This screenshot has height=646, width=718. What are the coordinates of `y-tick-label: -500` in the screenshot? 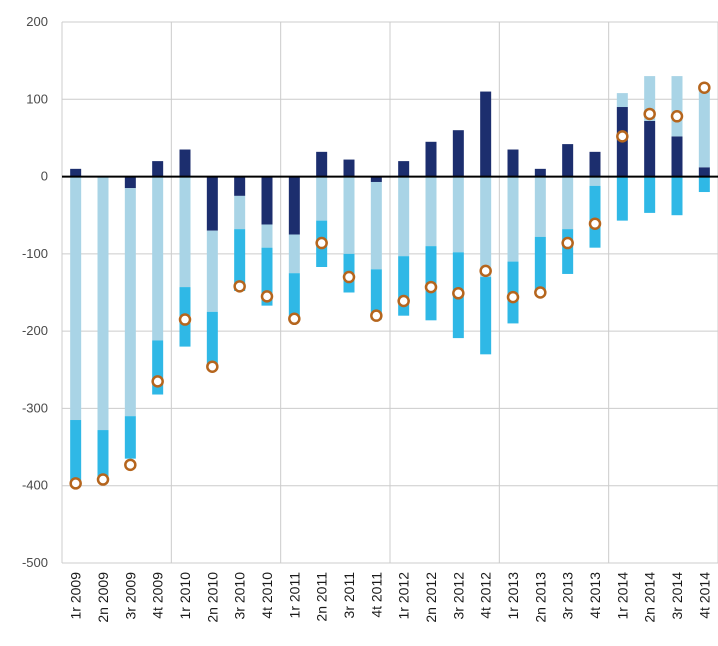 It's located at (35, 562).